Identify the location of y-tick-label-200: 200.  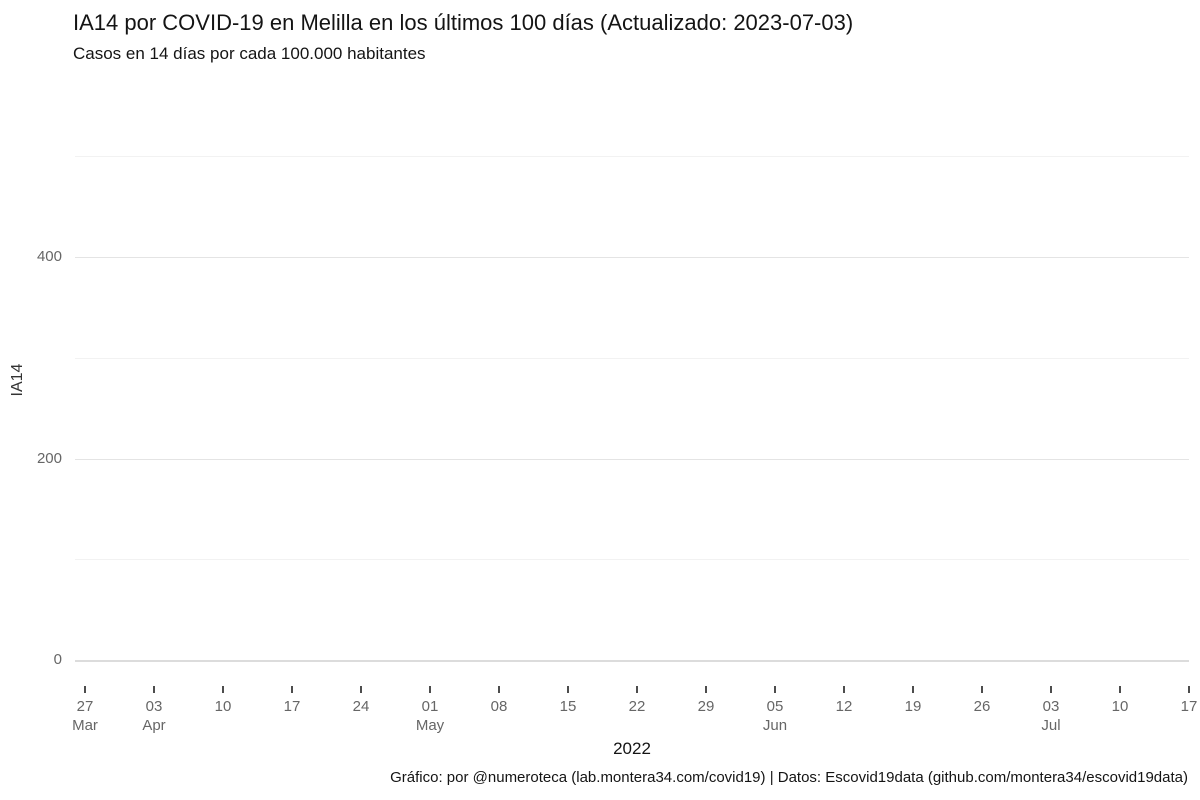
(49, 458).